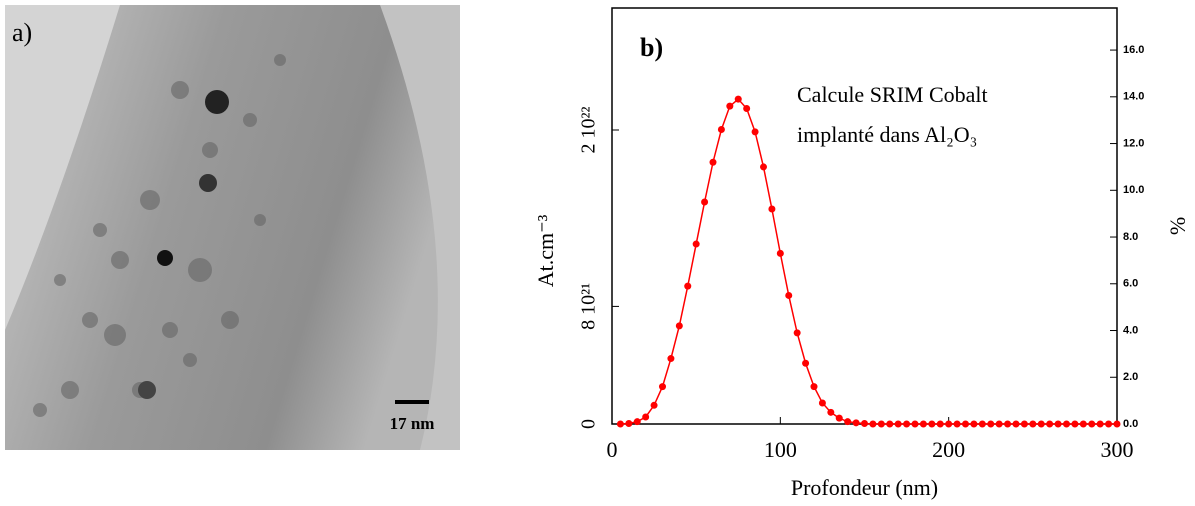 The width and height of the screenshot is (1195, 506). I want to click on y-tick-label: 0, so click(589, 424).